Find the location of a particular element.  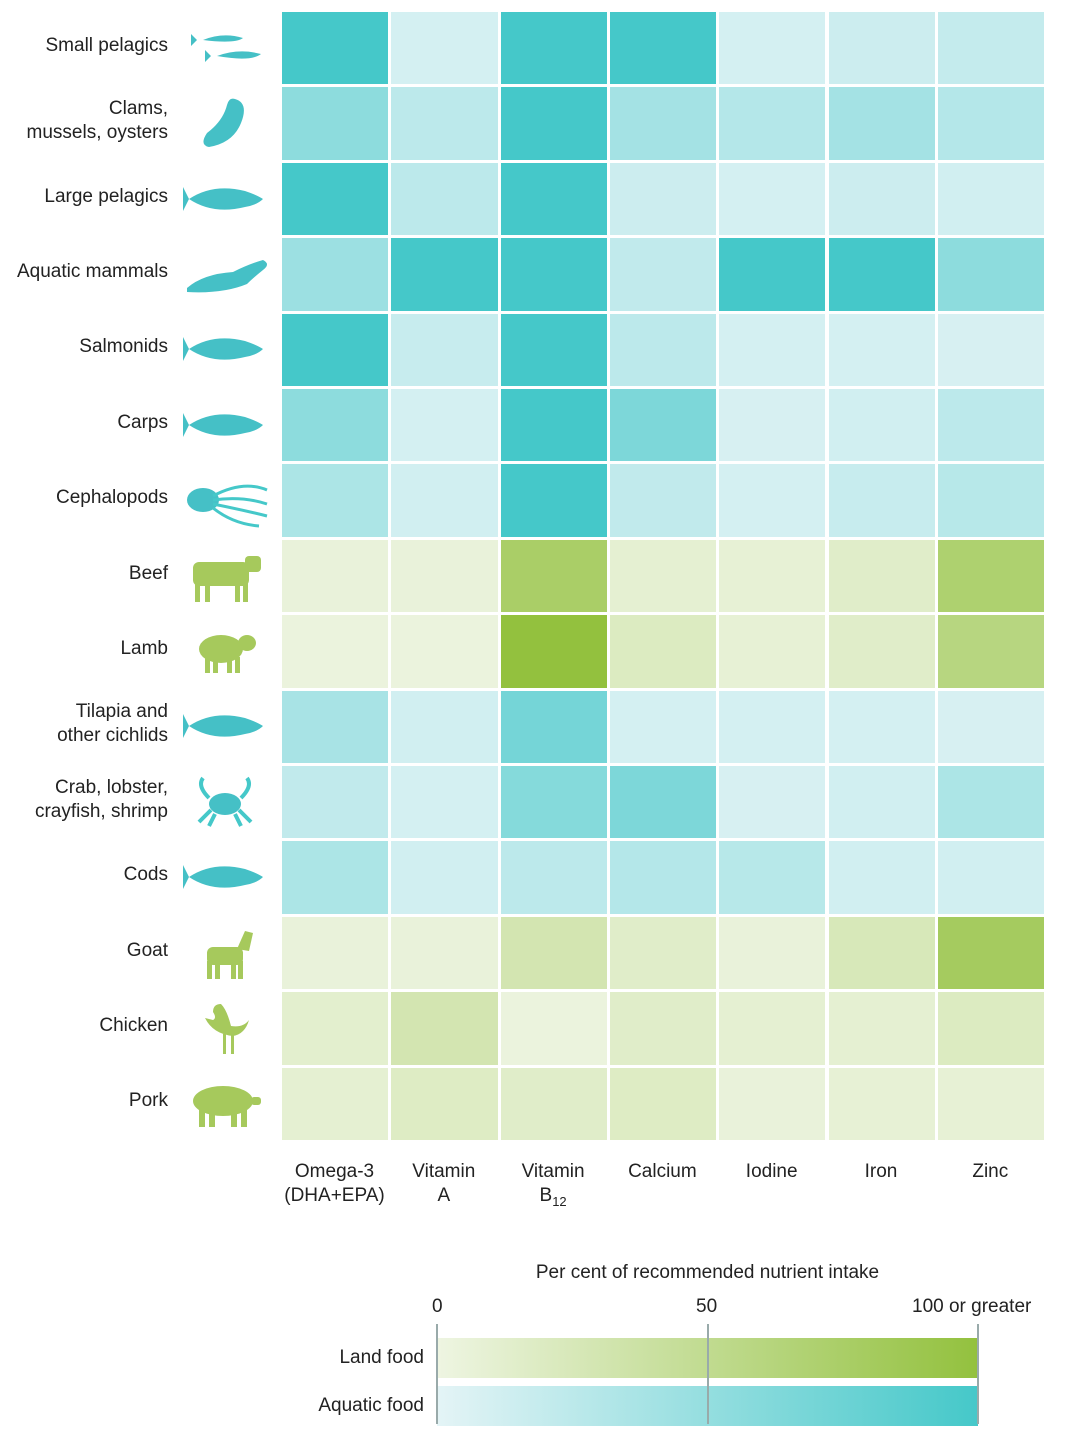

row-label: Crab, lobster, crayfish, shrimp is located at coordinates (101, 799).